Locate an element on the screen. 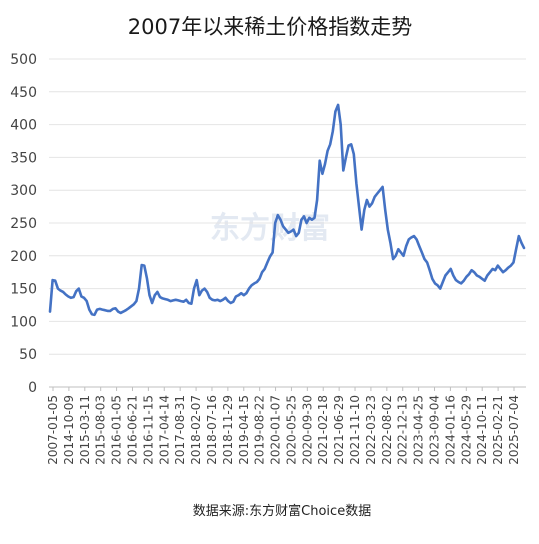 The image size is (539, 544). x-tick-label: 2015-03-11 is located at coordinates (85, 430).